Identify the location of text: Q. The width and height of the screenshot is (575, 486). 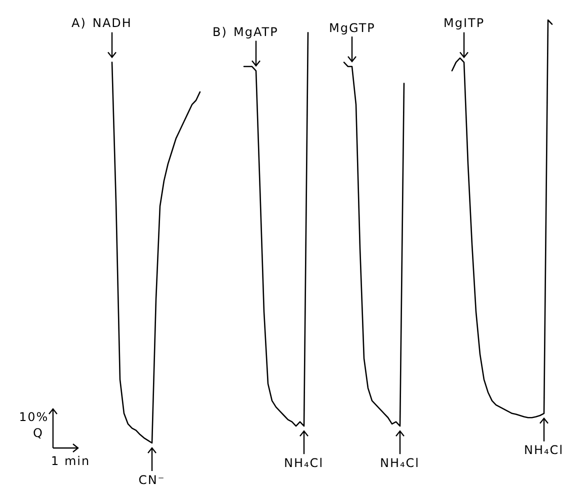
(38, 433).